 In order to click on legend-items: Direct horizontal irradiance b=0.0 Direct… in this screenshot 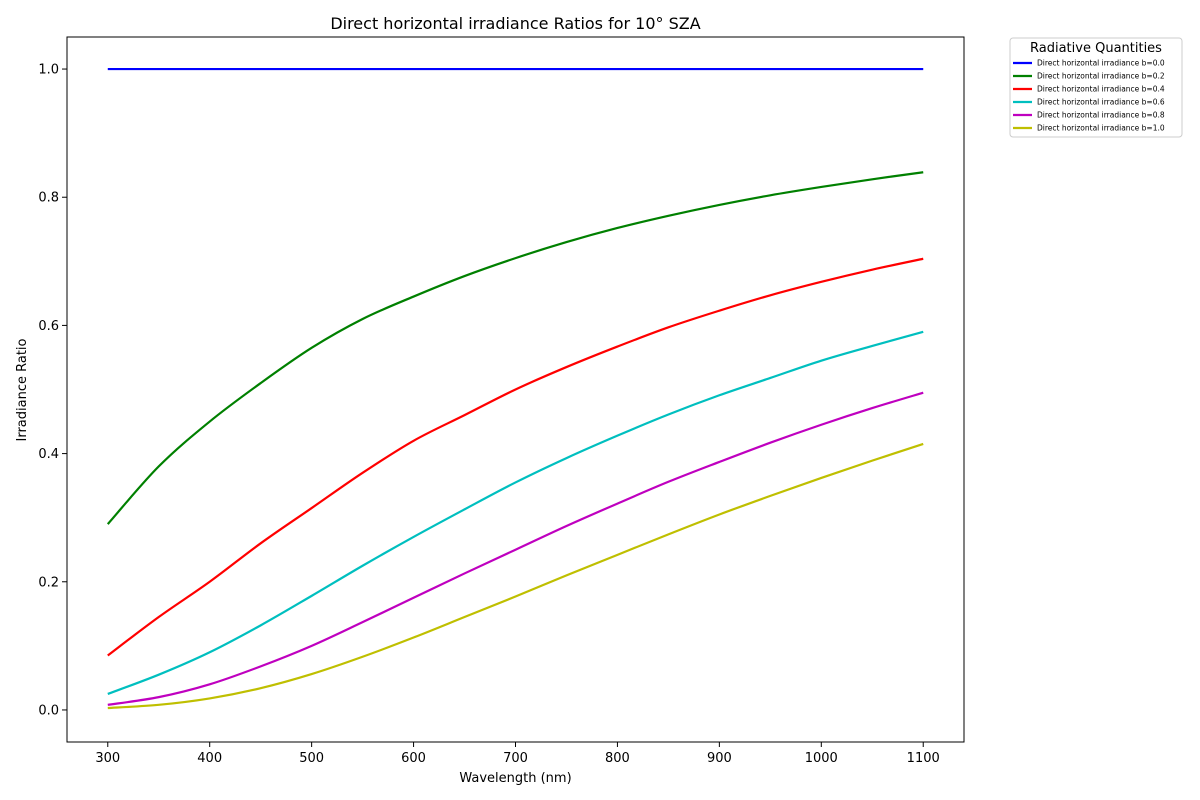, I will do `click(1089, 96)`.